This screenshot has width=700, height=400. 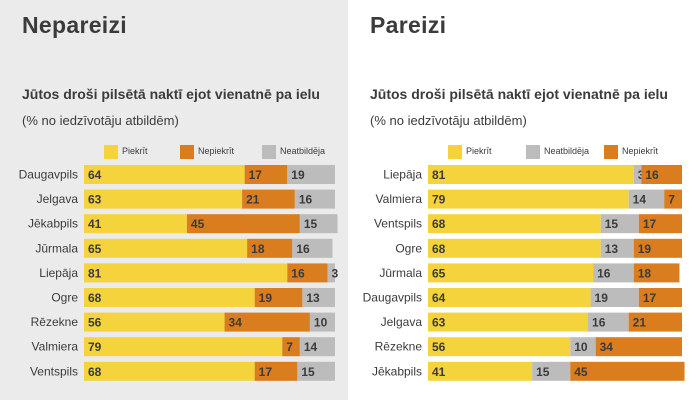 What do you see at coordinates (640, 200) in the screenshot?
I see `data-label: 14` at bounding box center [640, 200].